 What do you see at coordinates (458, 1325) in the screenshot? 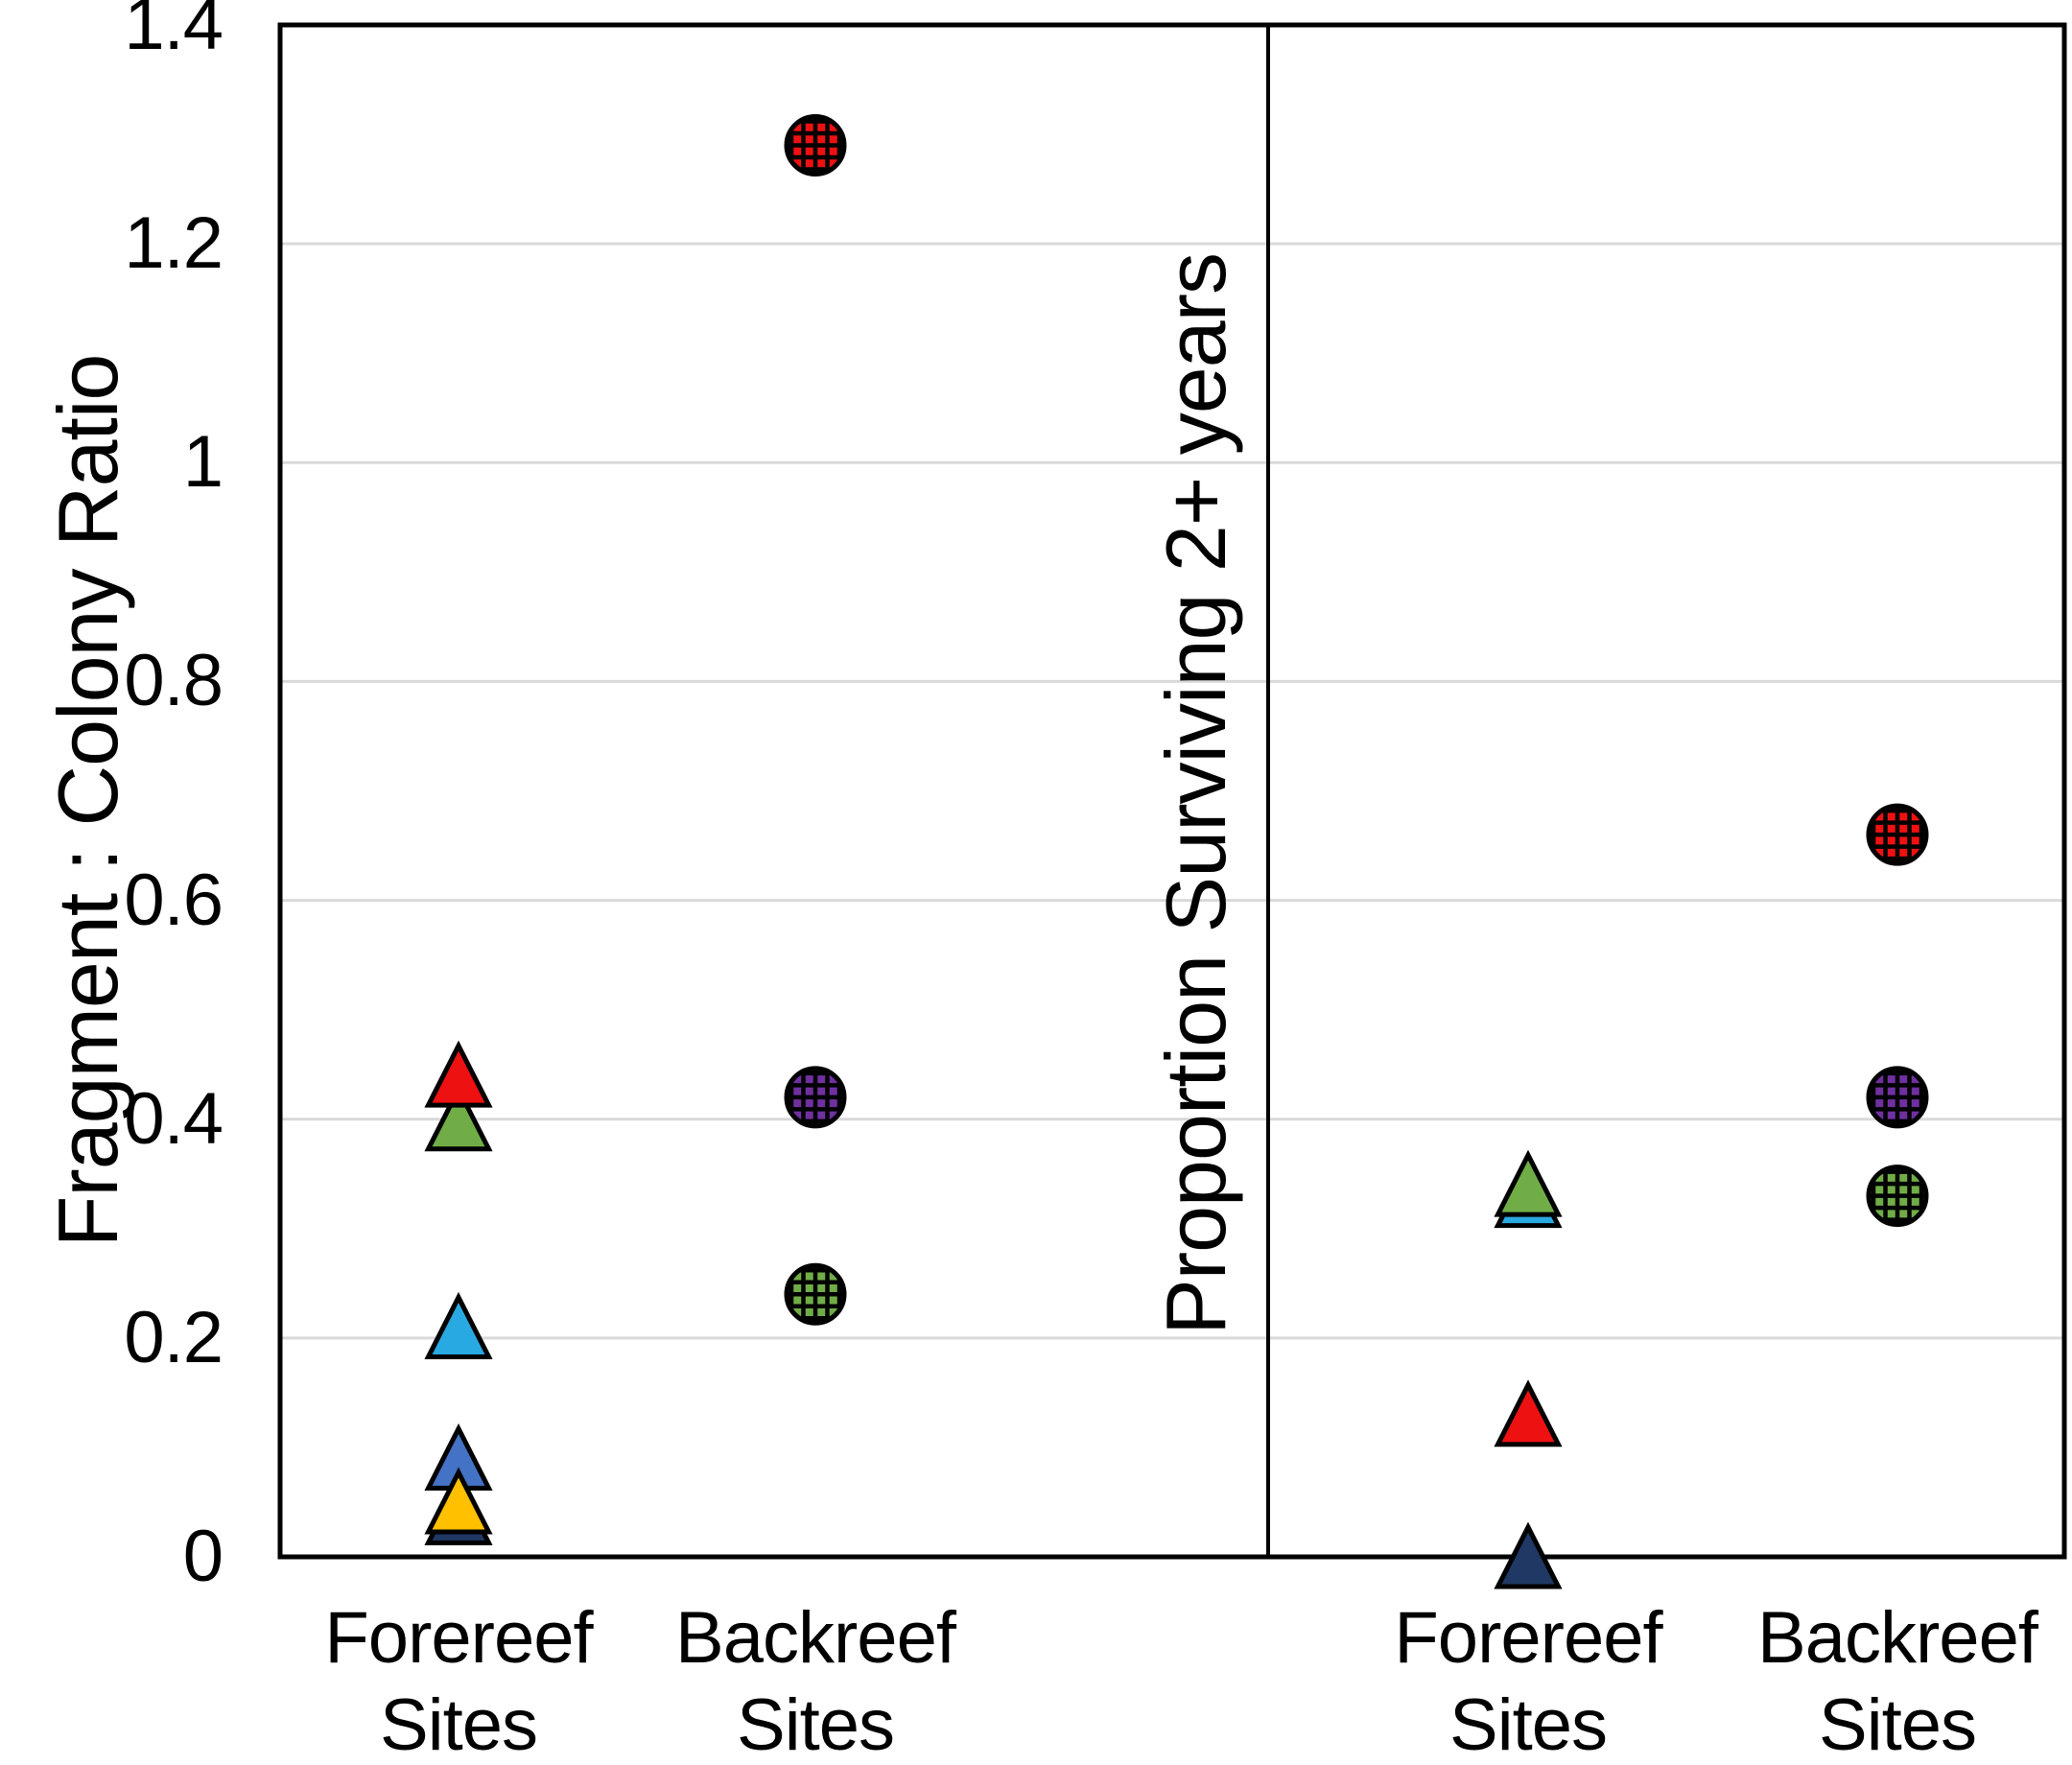
I see `marker-left-forereef-cyan-triangle` at bounding box center [458, 1325].